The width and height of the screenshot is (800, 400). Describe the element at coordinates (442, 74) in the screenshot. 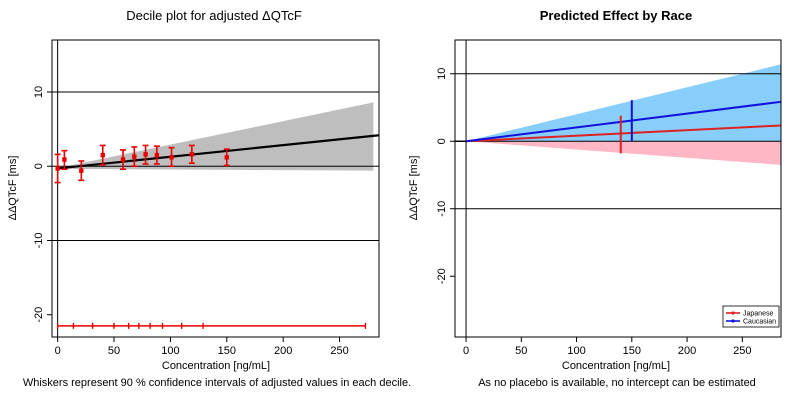

I see `right-y-tick-label: 10` at that location.